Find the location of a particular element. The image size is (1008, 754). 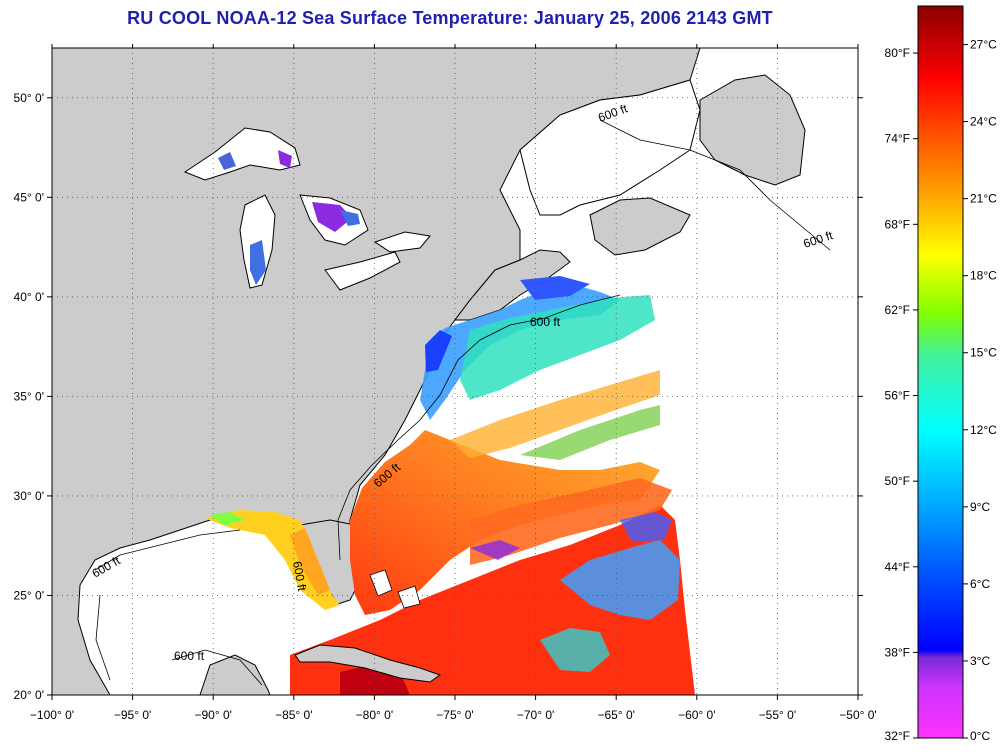

colorbar-c-label: 27°C is located at coordinates (983, 45).